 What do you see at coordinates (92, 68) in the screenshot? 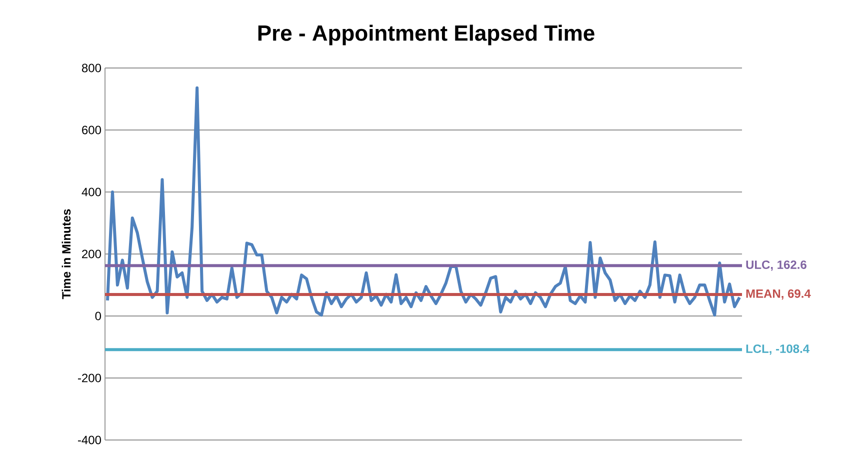
I see `y-tick-label: 800` at bounding box center [92, 68].